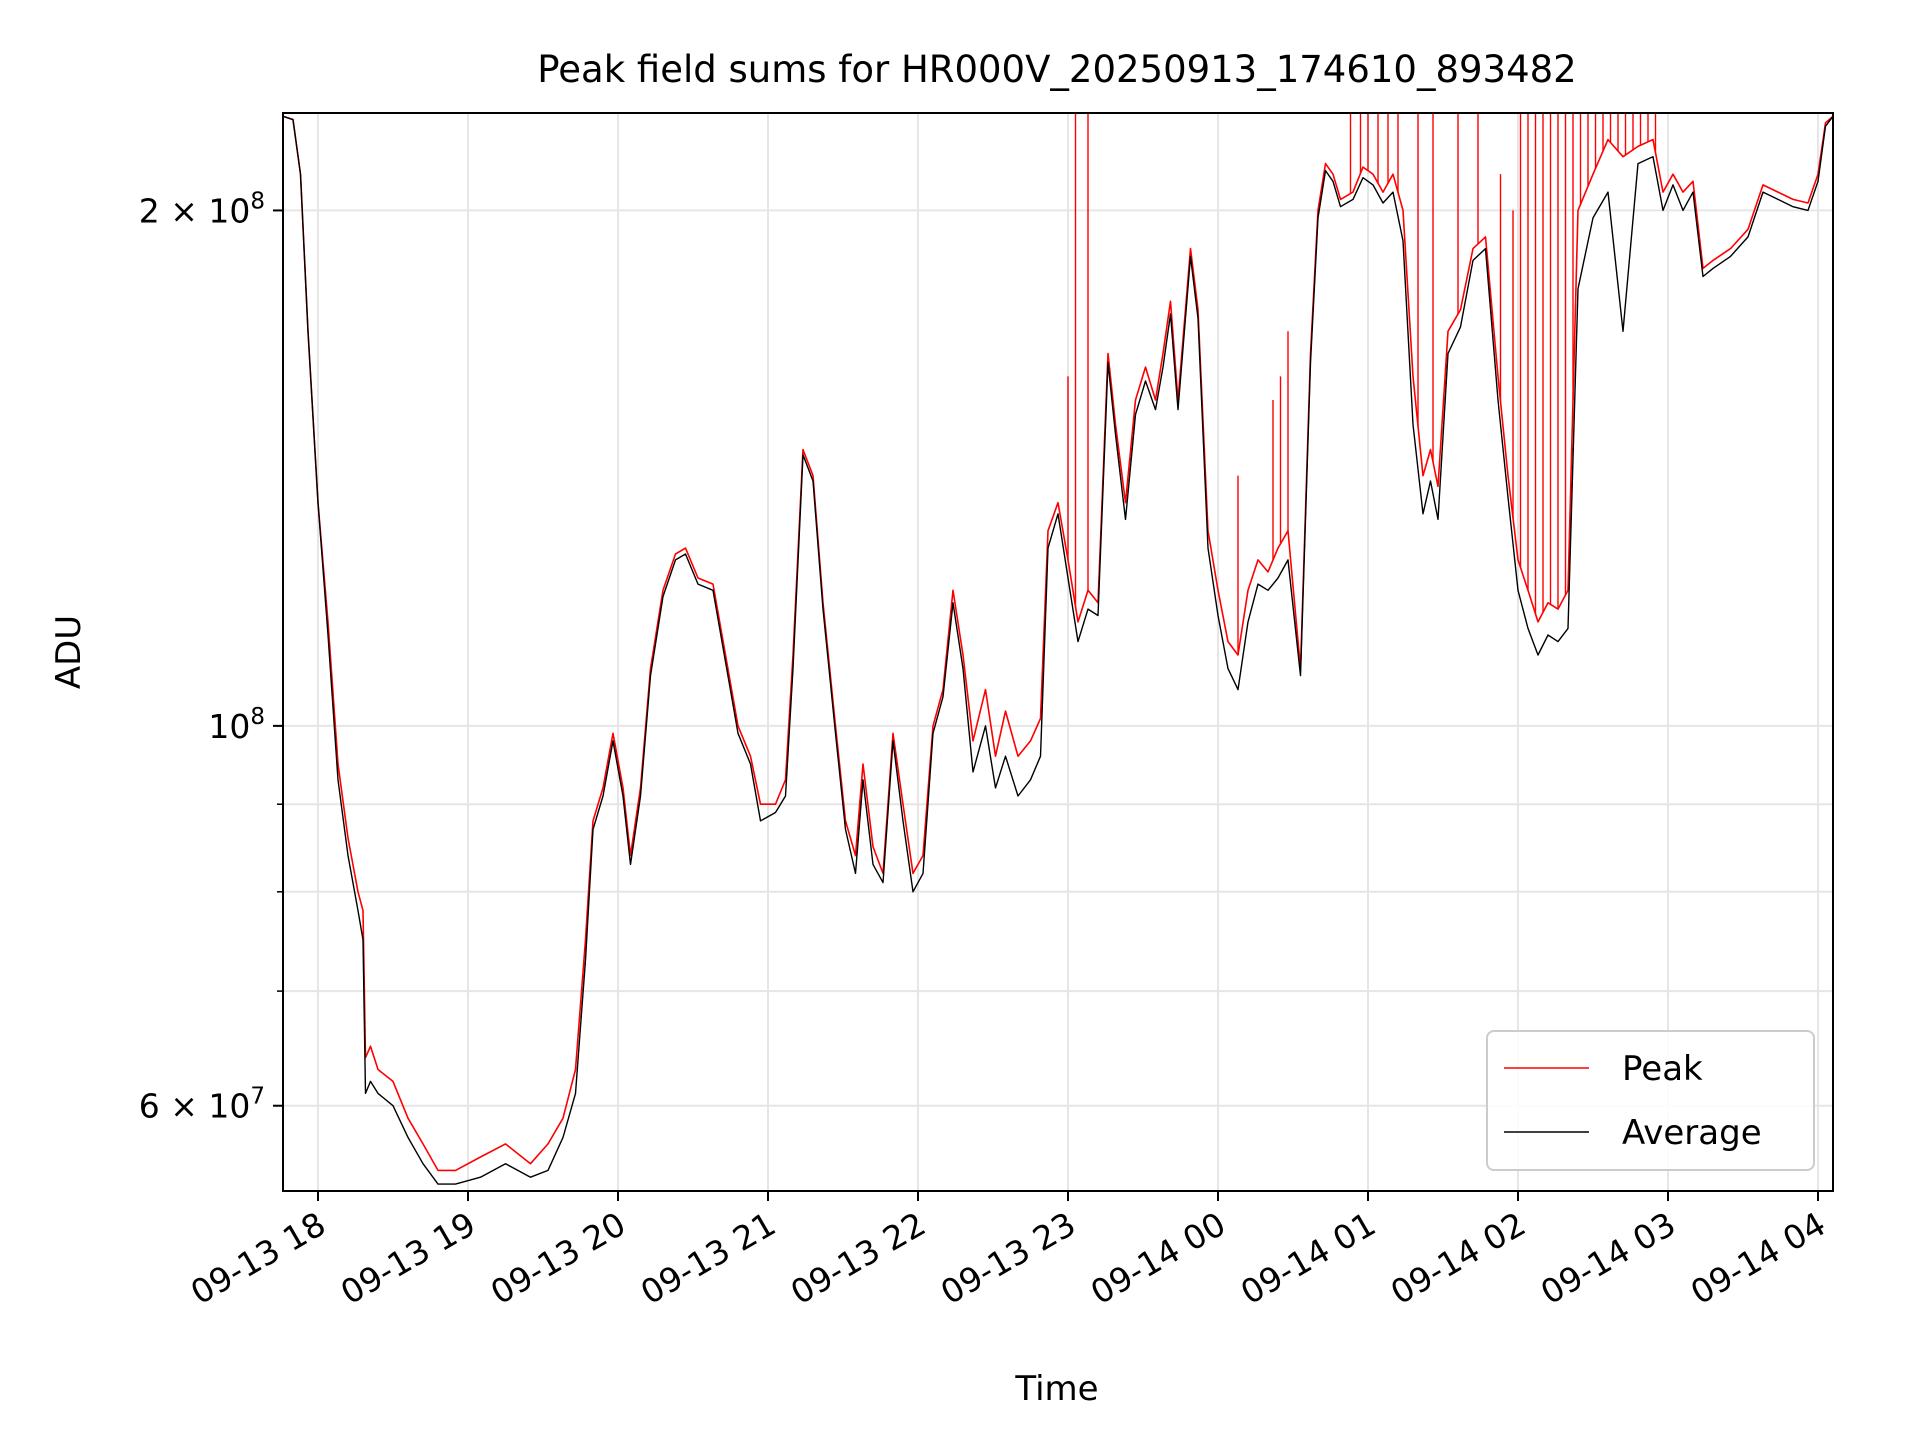 Image resolution: width=1920 pixels, height=1440 pixels. I want to click on legend-label-average: Average, so click(1692, 1133).